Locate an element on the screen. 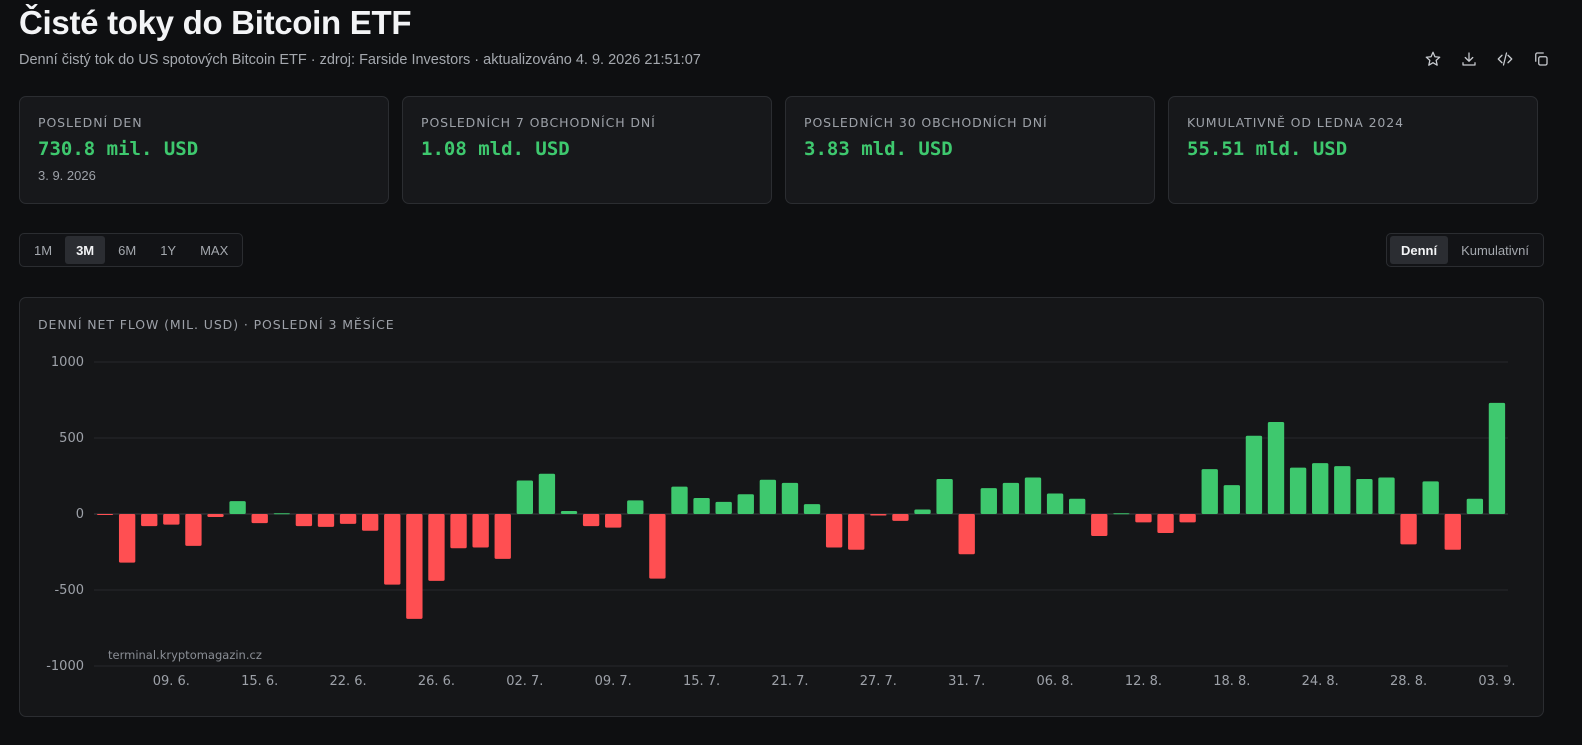 The image size is (1582, 745). code-icon is located at coordinates (1505, 59).